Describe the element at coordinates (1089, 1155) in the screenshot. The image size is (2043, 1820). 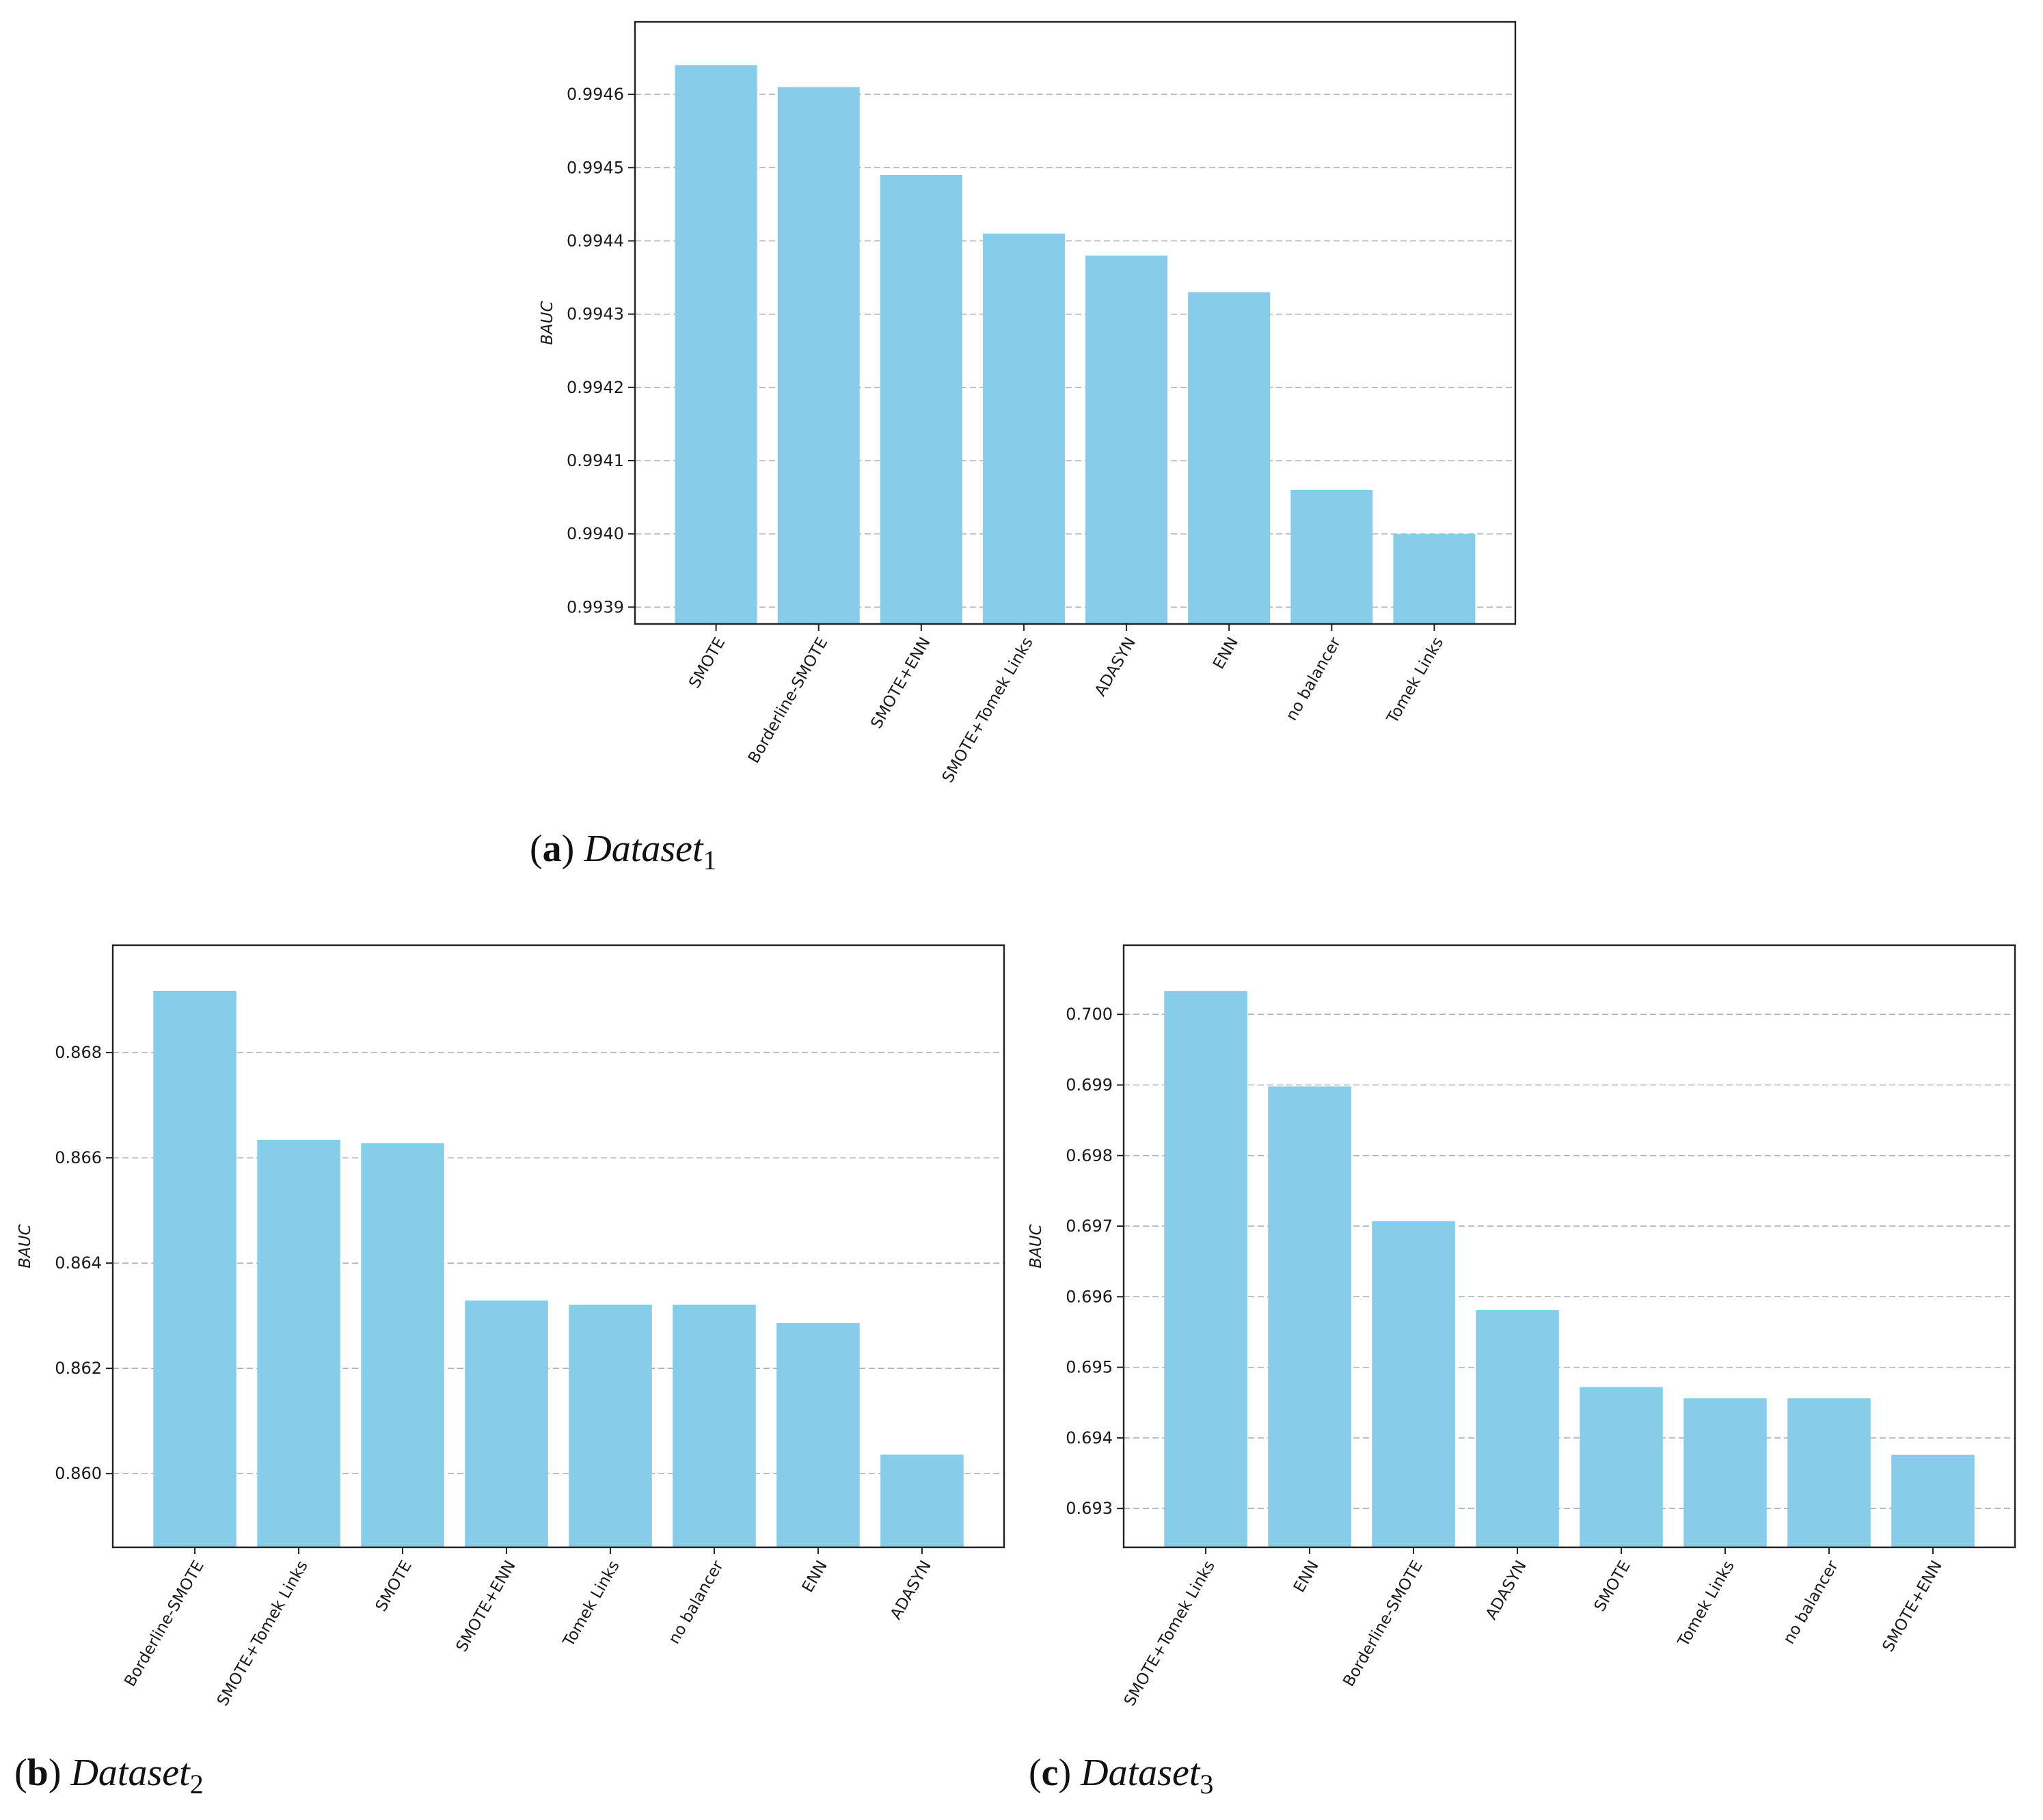
I see `y-tick-label: 0.698` at that location.